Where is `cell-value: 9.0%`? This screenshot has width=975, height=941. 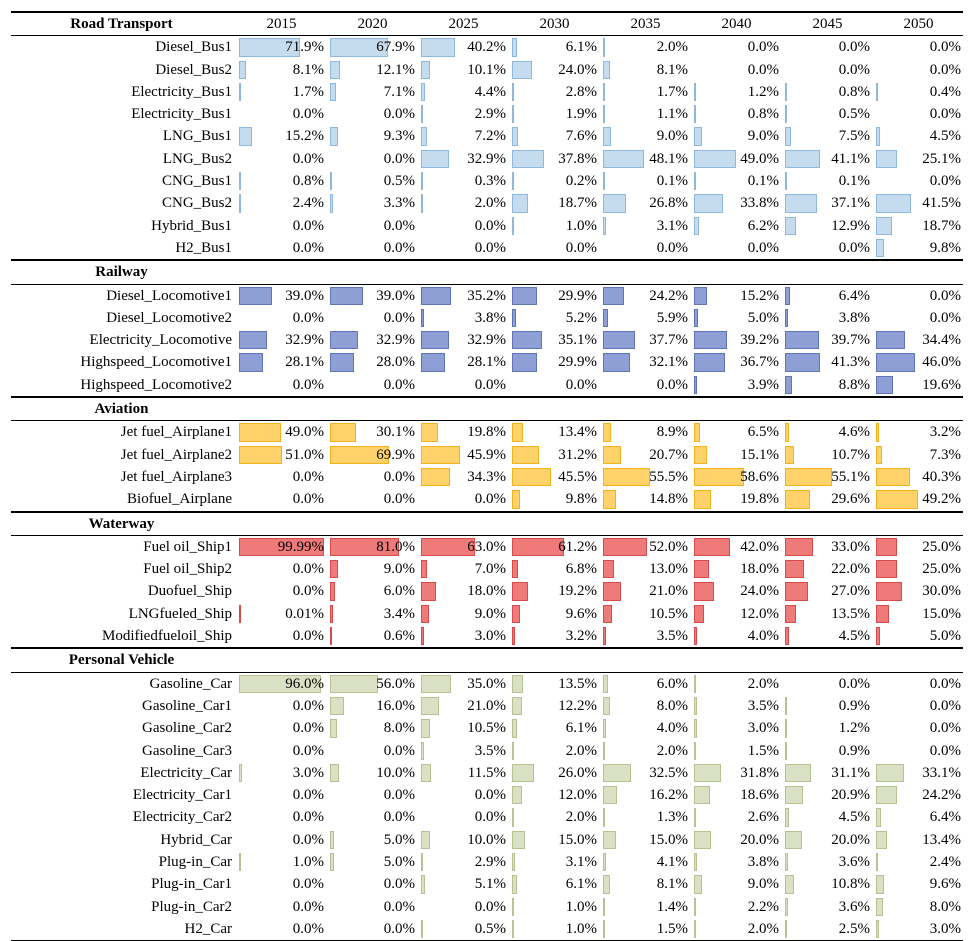
cell-value: 9.0% is located at coordinates (399, 569).